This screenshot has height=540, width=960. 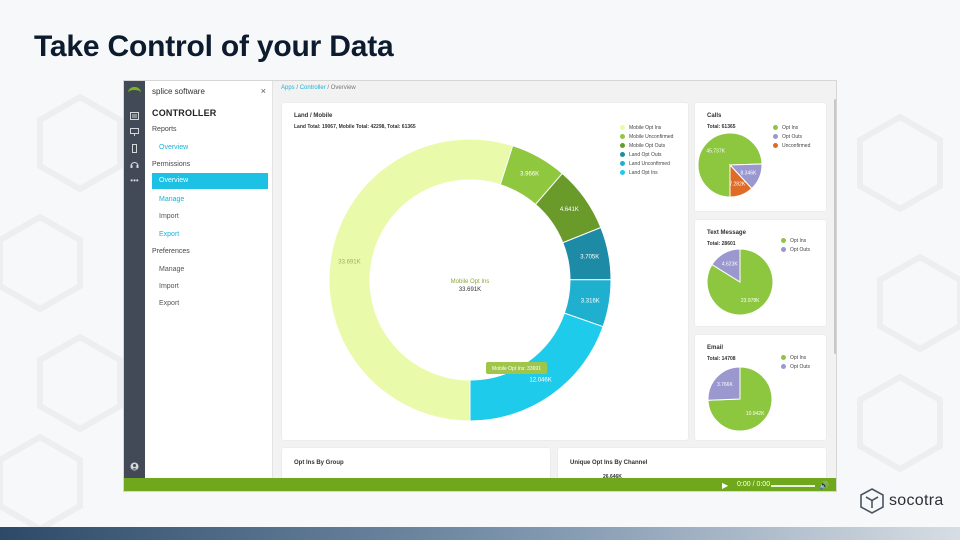 What do you see at coordinates (749, 173) in the screenshot?
I see `slice-label-opt-outs: 8.346K` at bounding box center [749, 173].